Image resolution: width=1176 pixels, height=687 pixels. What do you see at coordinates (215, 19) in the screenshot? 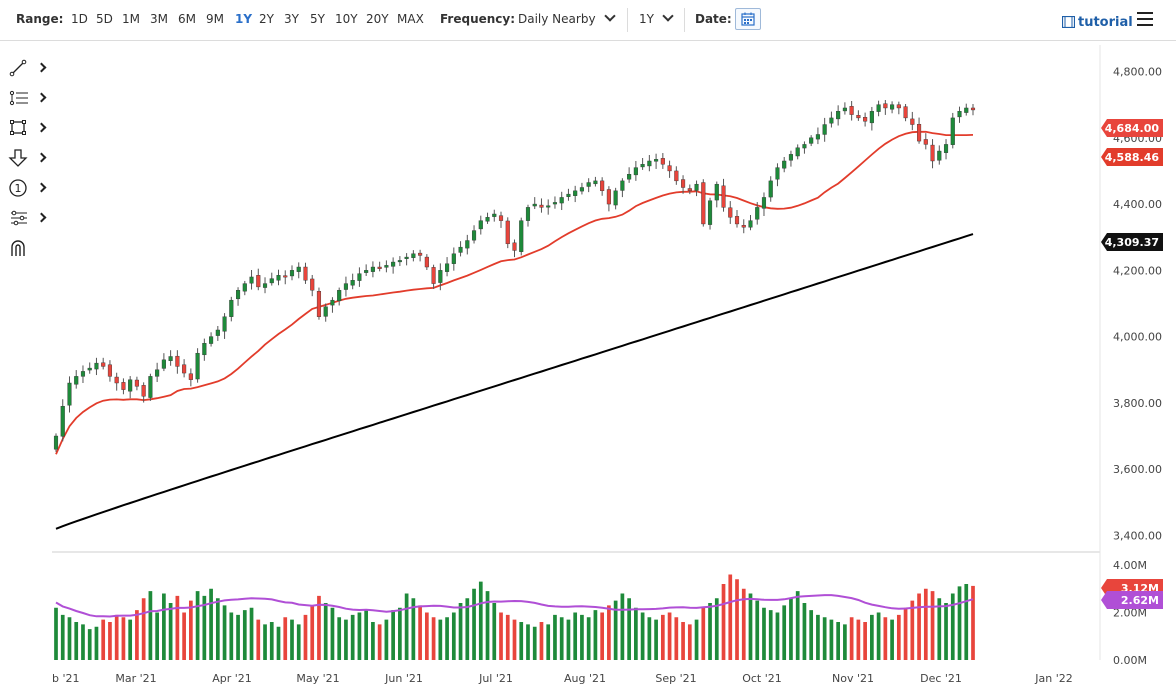
I see `range-9m: 9M` at bounding box center [215, 19].